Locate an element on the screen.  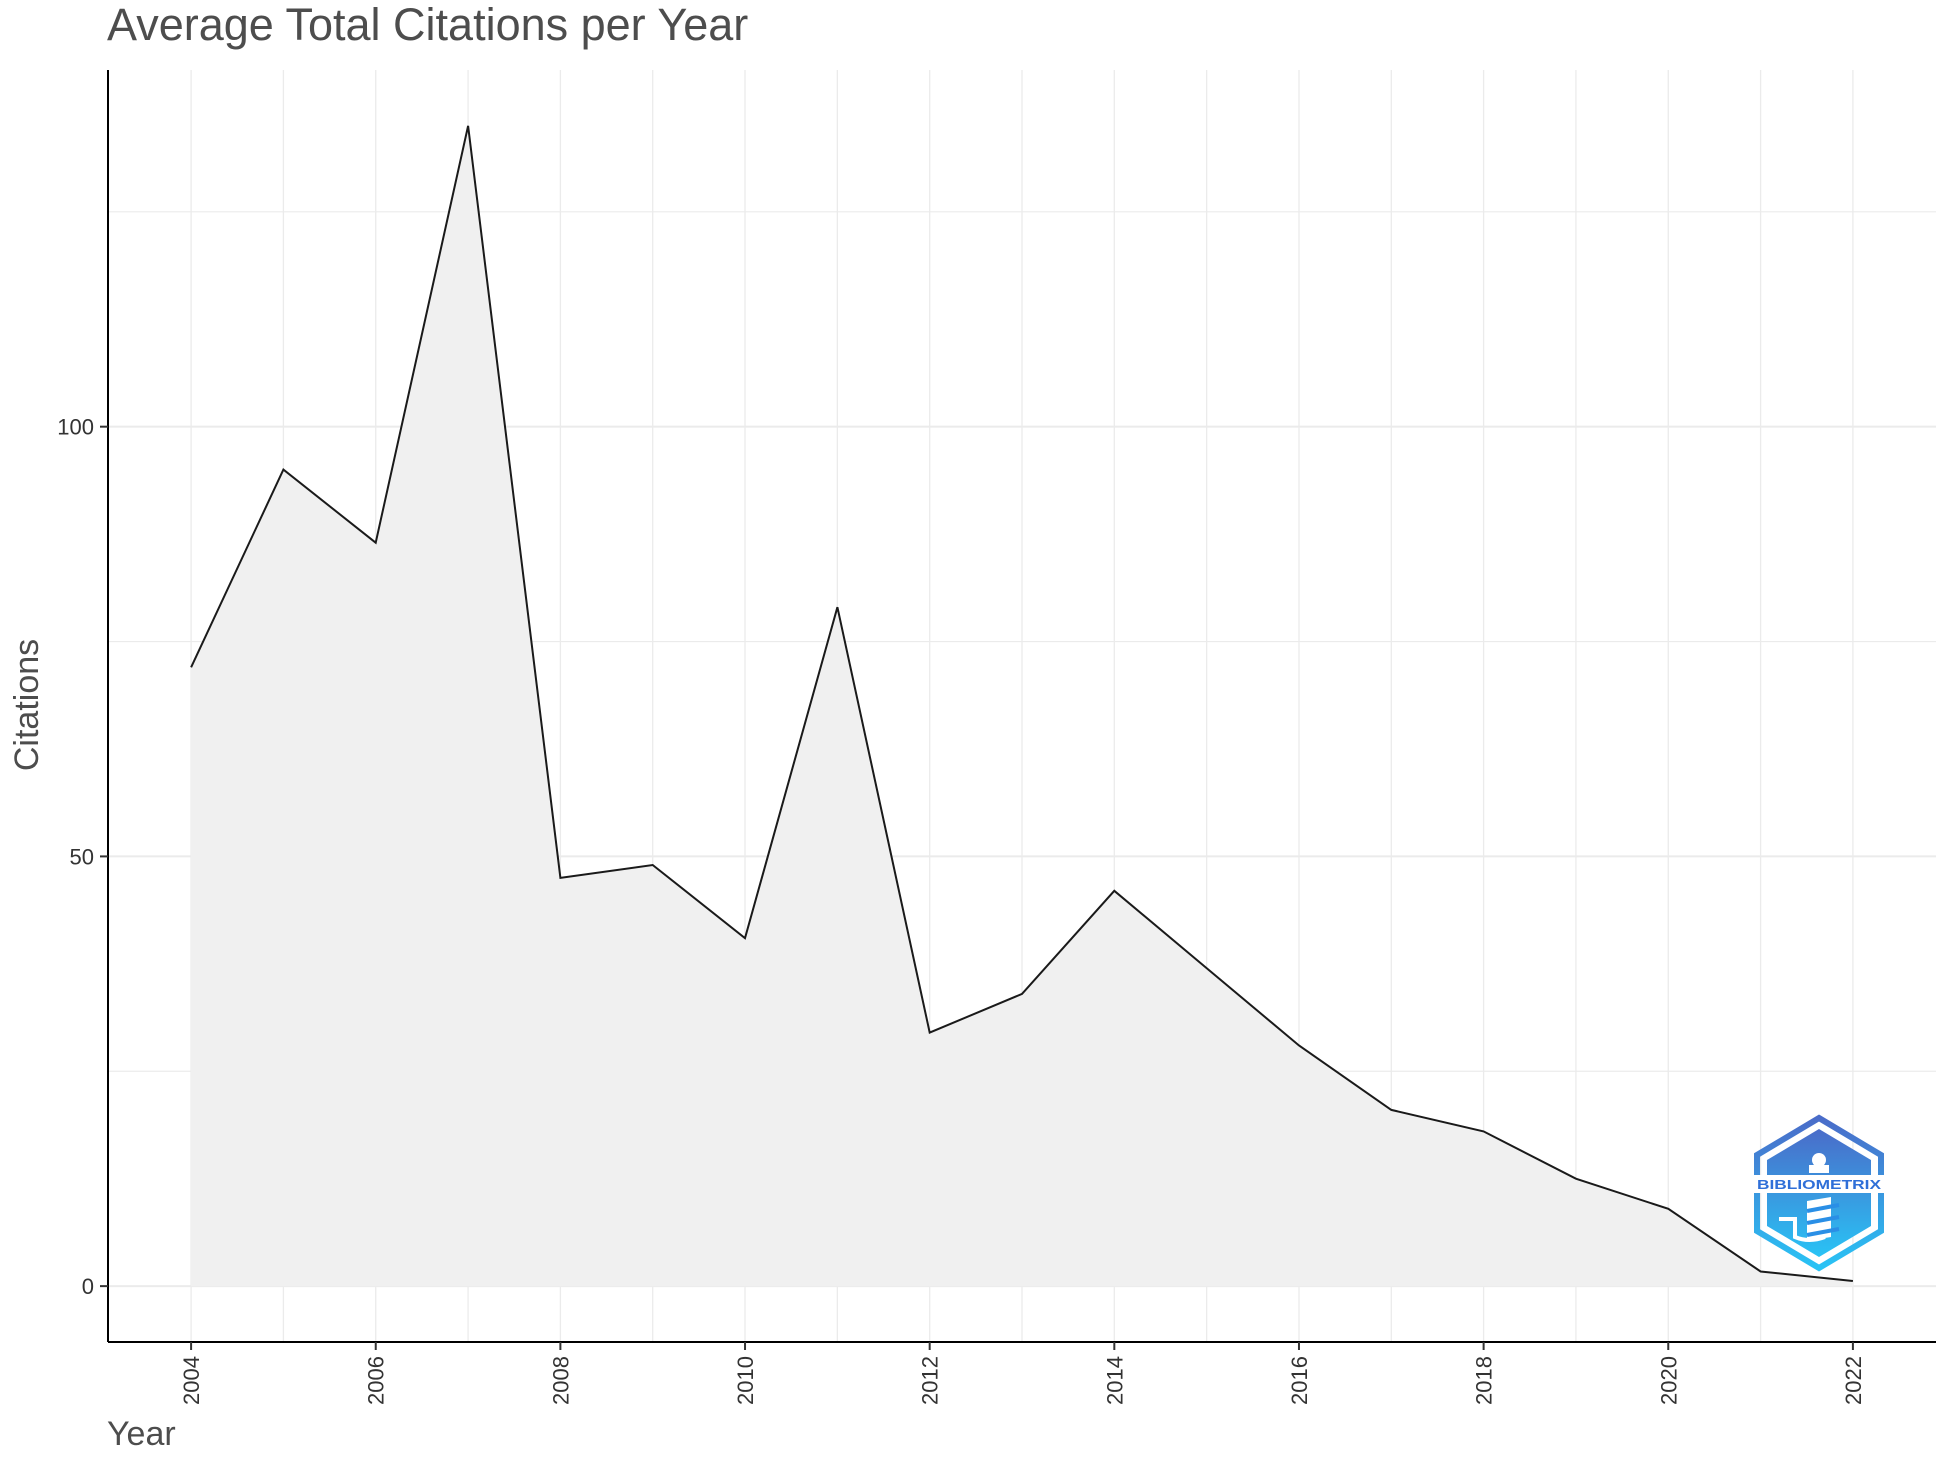
x-tick-label: 2016 is located at coordinates (1299, 1380).